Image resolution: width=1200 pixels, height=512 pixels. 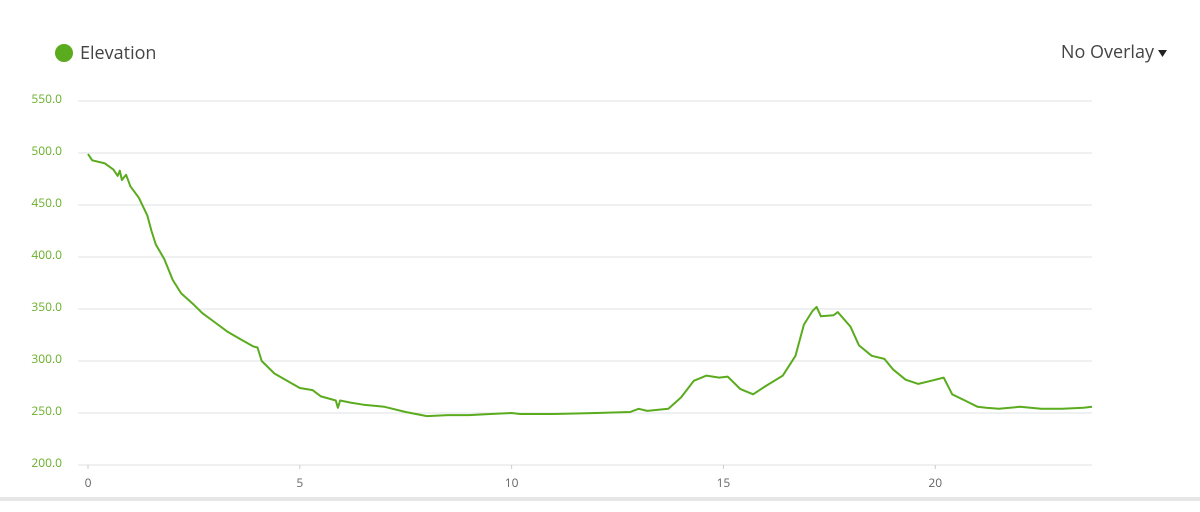 I want to click on y-tick-label: 500.0, so click(x=46, y=150).